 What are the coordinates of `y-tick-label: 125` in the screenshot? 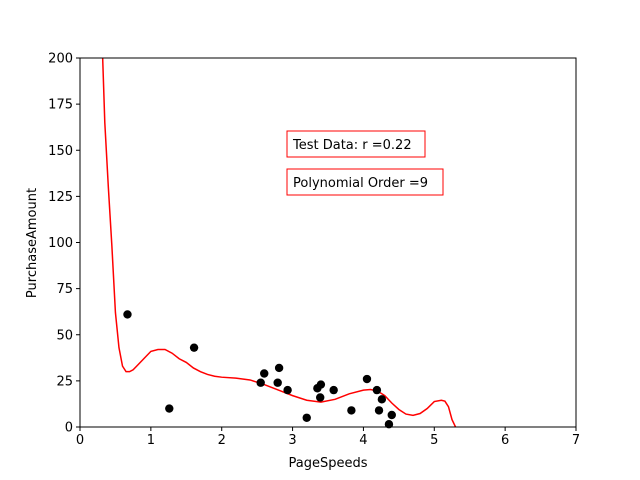 It's located at (60, 197).